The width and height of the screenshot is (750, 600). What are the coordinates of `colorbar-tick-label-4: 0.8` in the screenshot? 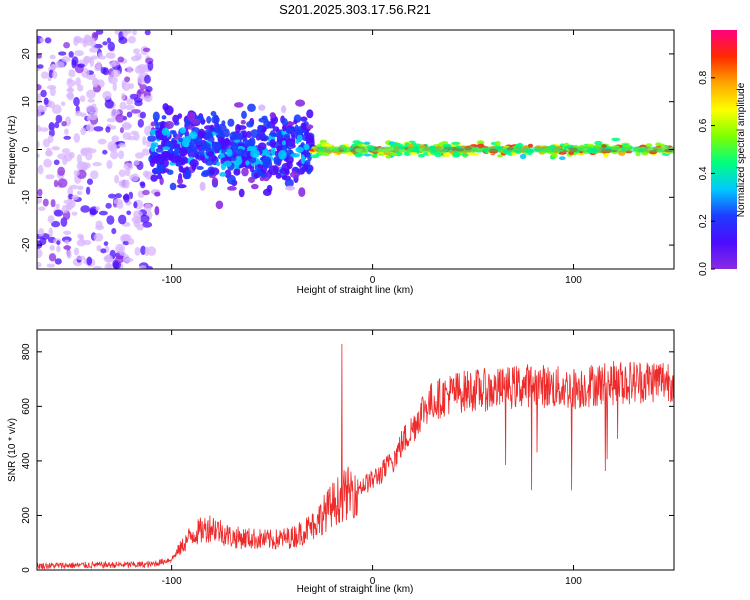 It's located at (703, 77).